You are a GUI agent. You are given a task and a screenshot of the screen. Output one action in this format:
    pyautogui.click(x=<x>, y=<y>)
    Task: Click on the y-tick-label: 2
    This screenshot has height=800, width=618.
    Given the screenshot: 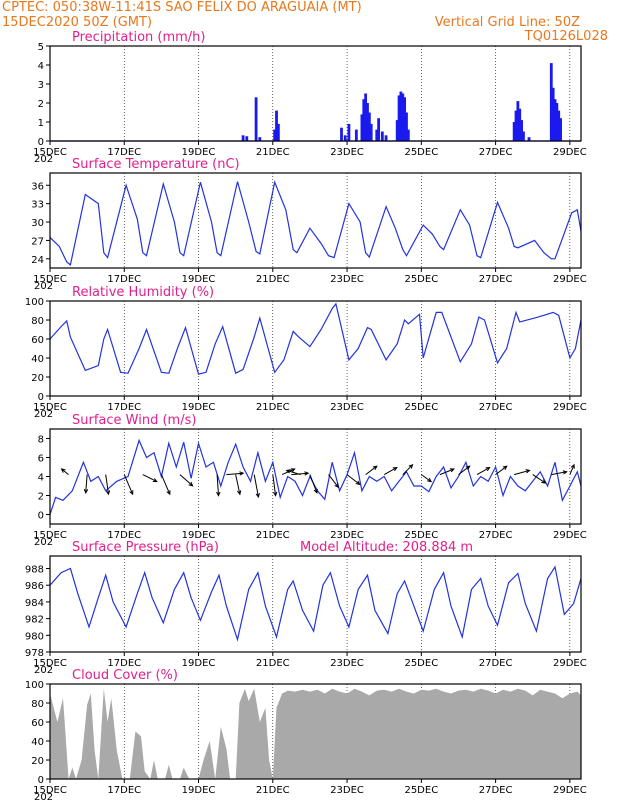 What is the action you would take?
    pyautogui.click(x=41, y=104)
    